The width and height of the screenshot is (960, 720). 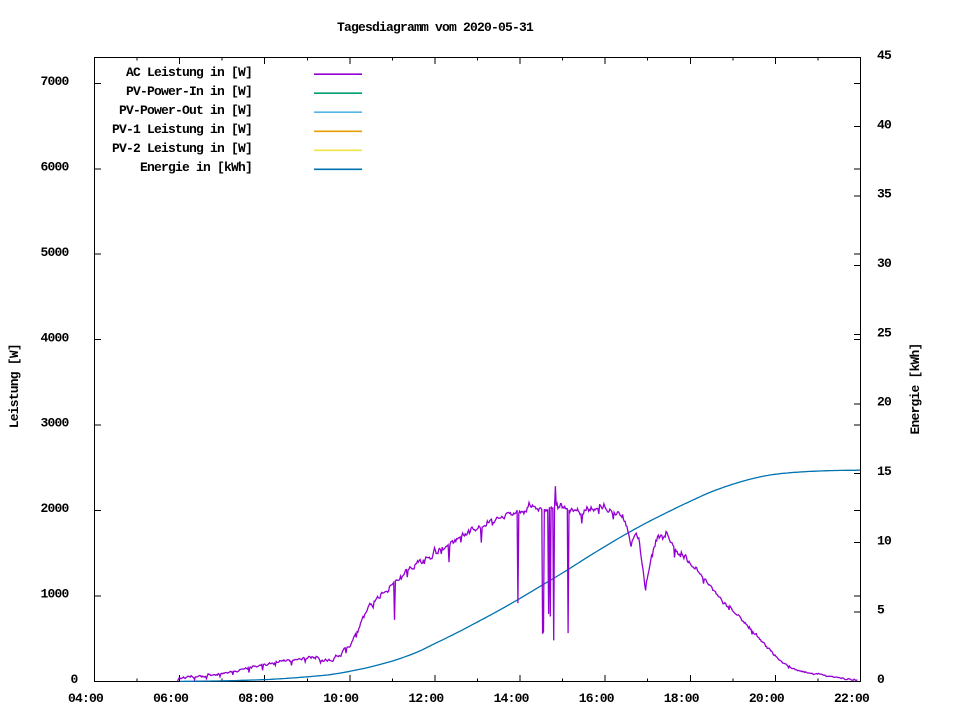 I want to click on svg-text: AC Leistung in [W], so click(x=189, y=72).